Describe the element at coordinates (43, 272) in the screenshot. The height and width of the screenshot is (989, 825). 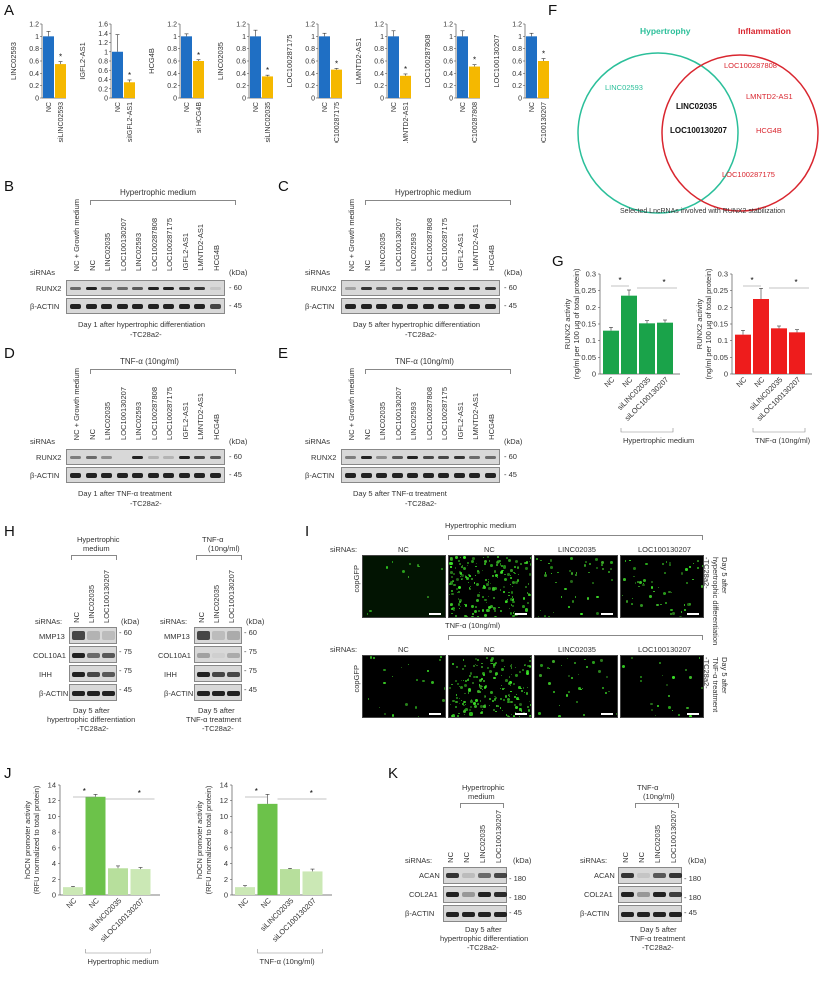
I see `sirnas-label: siRNAs` at that location.